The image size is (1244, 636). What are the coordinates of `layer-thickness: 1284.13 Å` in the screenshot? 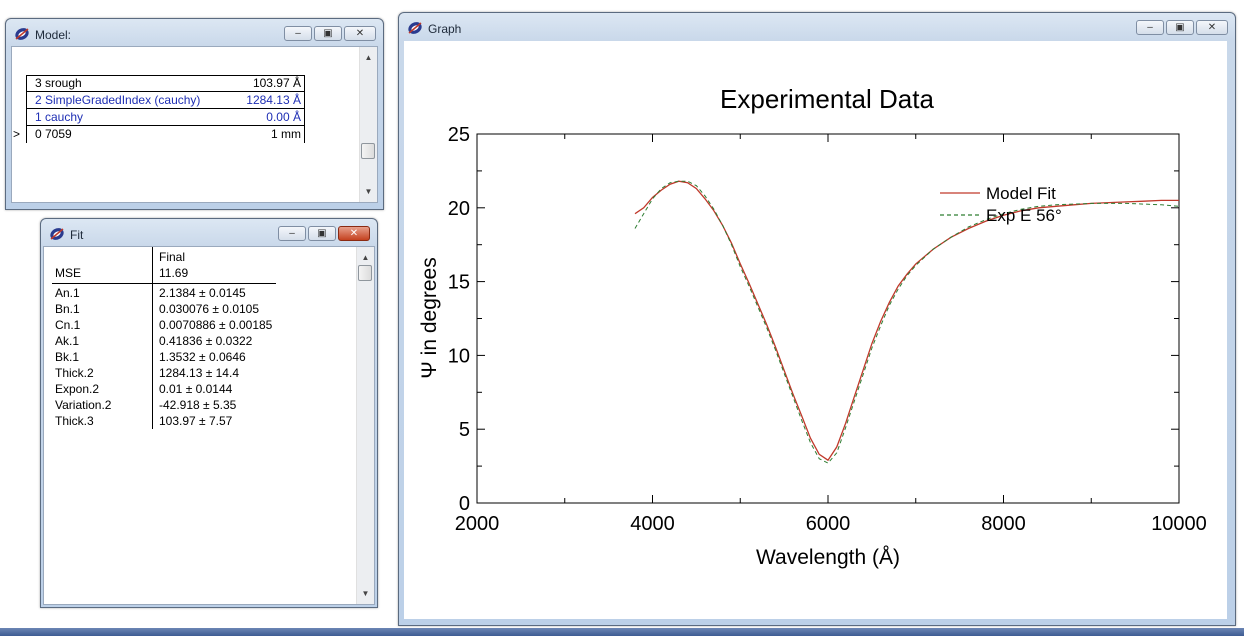 It's located at (273, 100).